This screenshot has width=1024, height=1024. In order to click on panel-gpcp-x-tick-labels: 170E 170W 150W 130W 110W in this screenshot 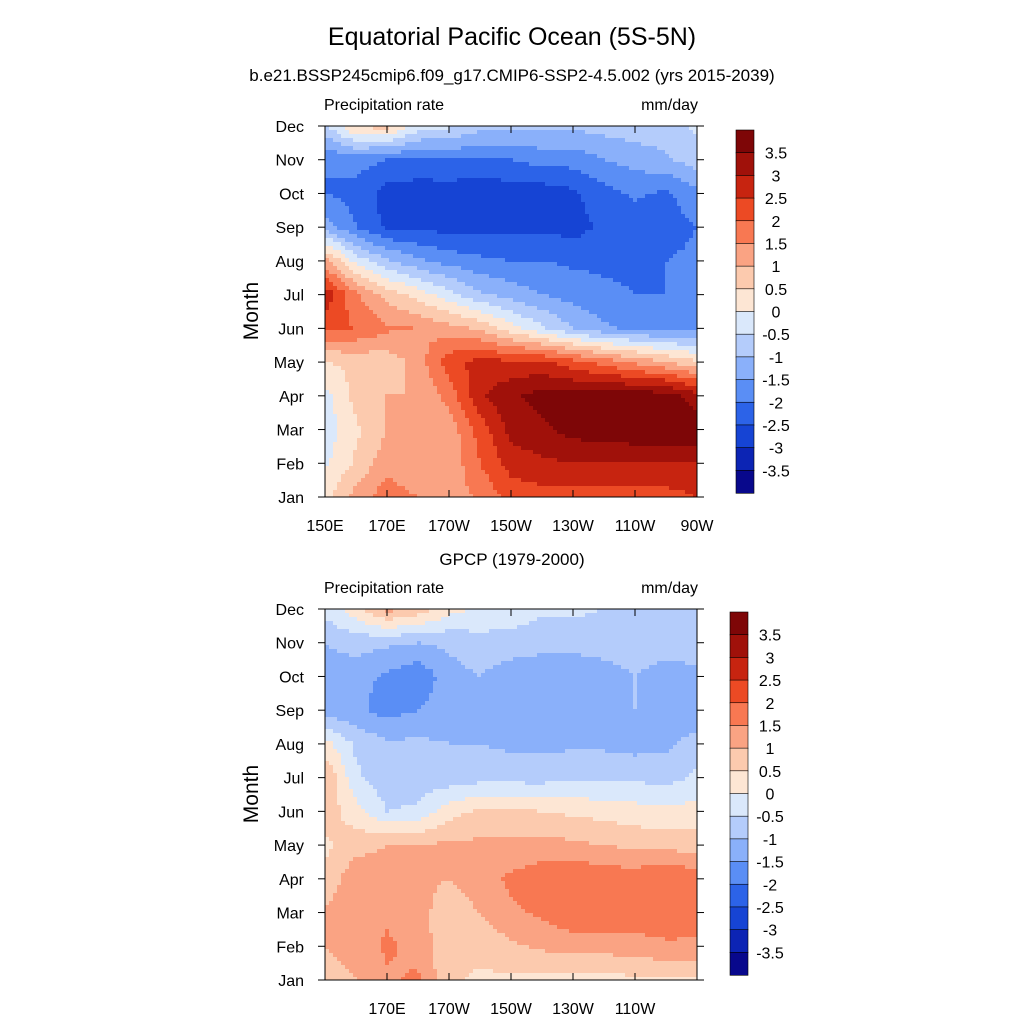, I will do `click(512, 1009)`.